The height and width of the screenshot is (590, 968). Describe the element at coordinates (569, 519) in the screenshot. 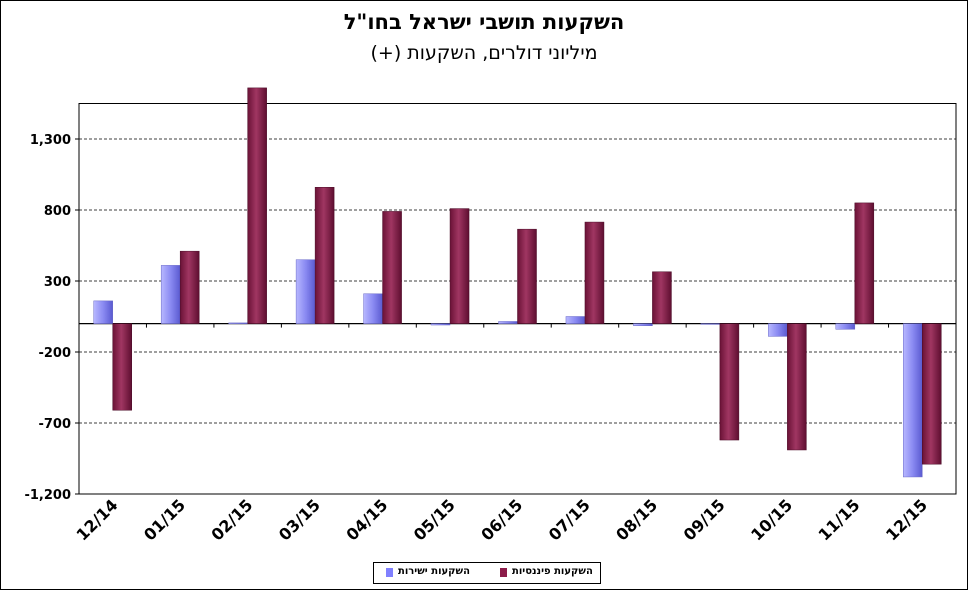

I see `x-tick-label: 07/15` at that location.